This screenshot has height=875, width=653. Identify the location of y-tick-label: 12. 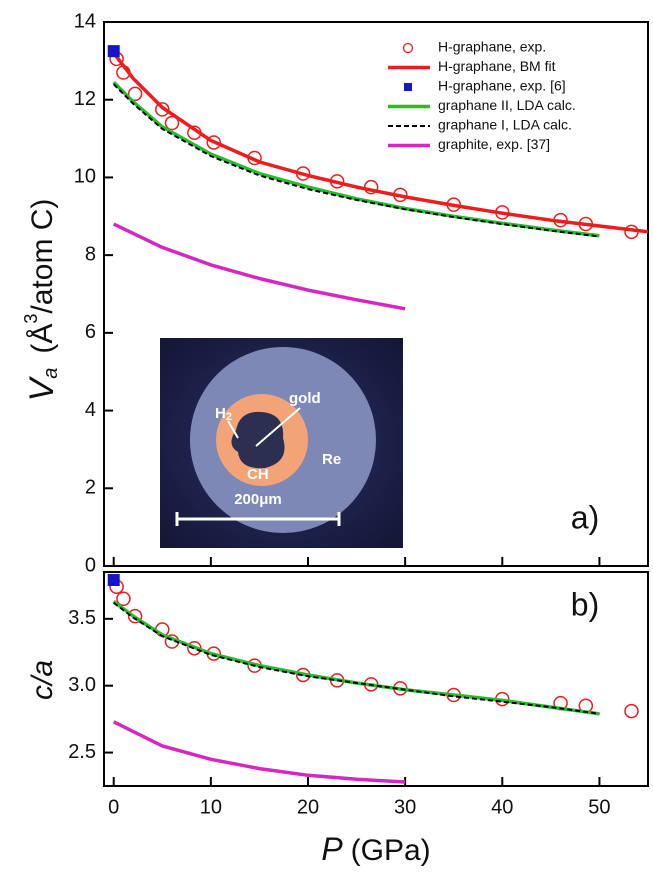
(85, 99).